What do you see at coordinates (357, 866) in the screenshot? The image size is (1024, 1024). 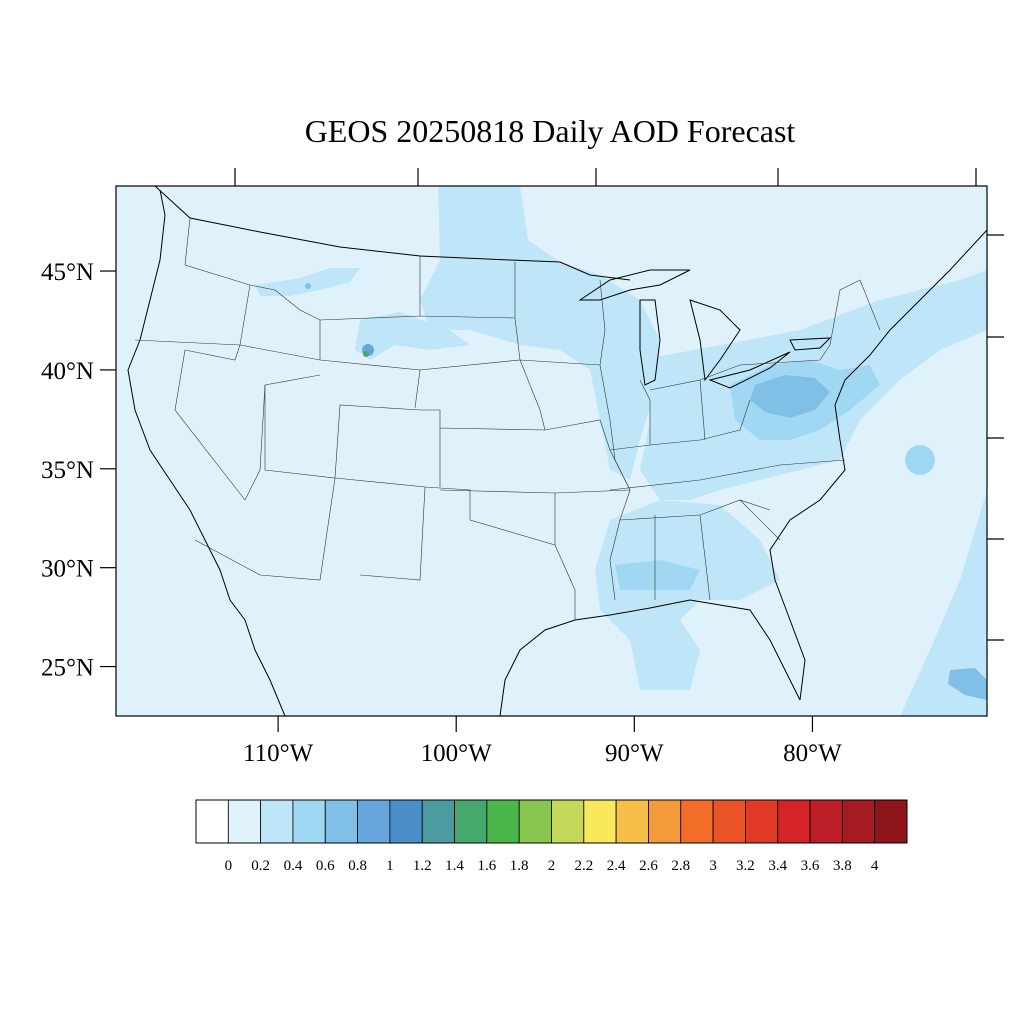 I see `colorbar-label: 0.8` at bounding box center [357, 866].